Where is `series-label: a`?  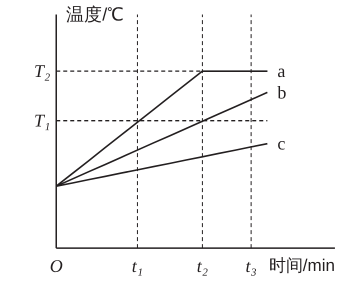 series-label: a is located at coordinates (281, 71).